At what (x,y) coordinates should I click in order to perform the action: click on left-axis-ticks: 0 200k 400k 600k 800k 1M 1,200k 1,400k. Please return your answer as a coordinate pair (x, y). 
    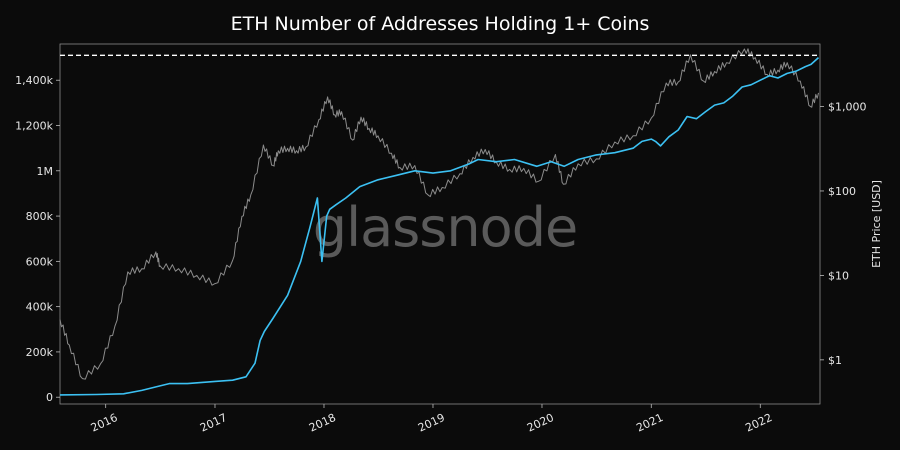
    Looking at the image, I should click on (37, 239).